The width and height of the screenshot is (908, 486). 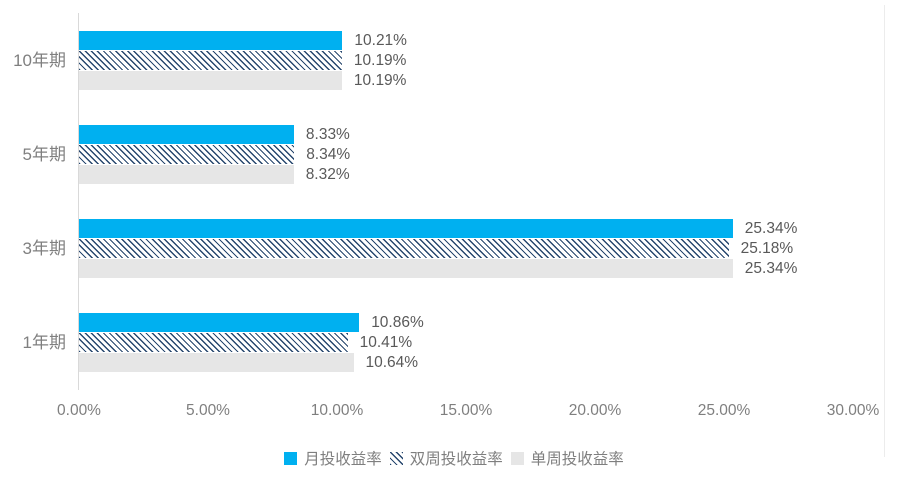 I want to click on legend-item-双周投收益率: 双周投收益率, so click(x=446, y=458).